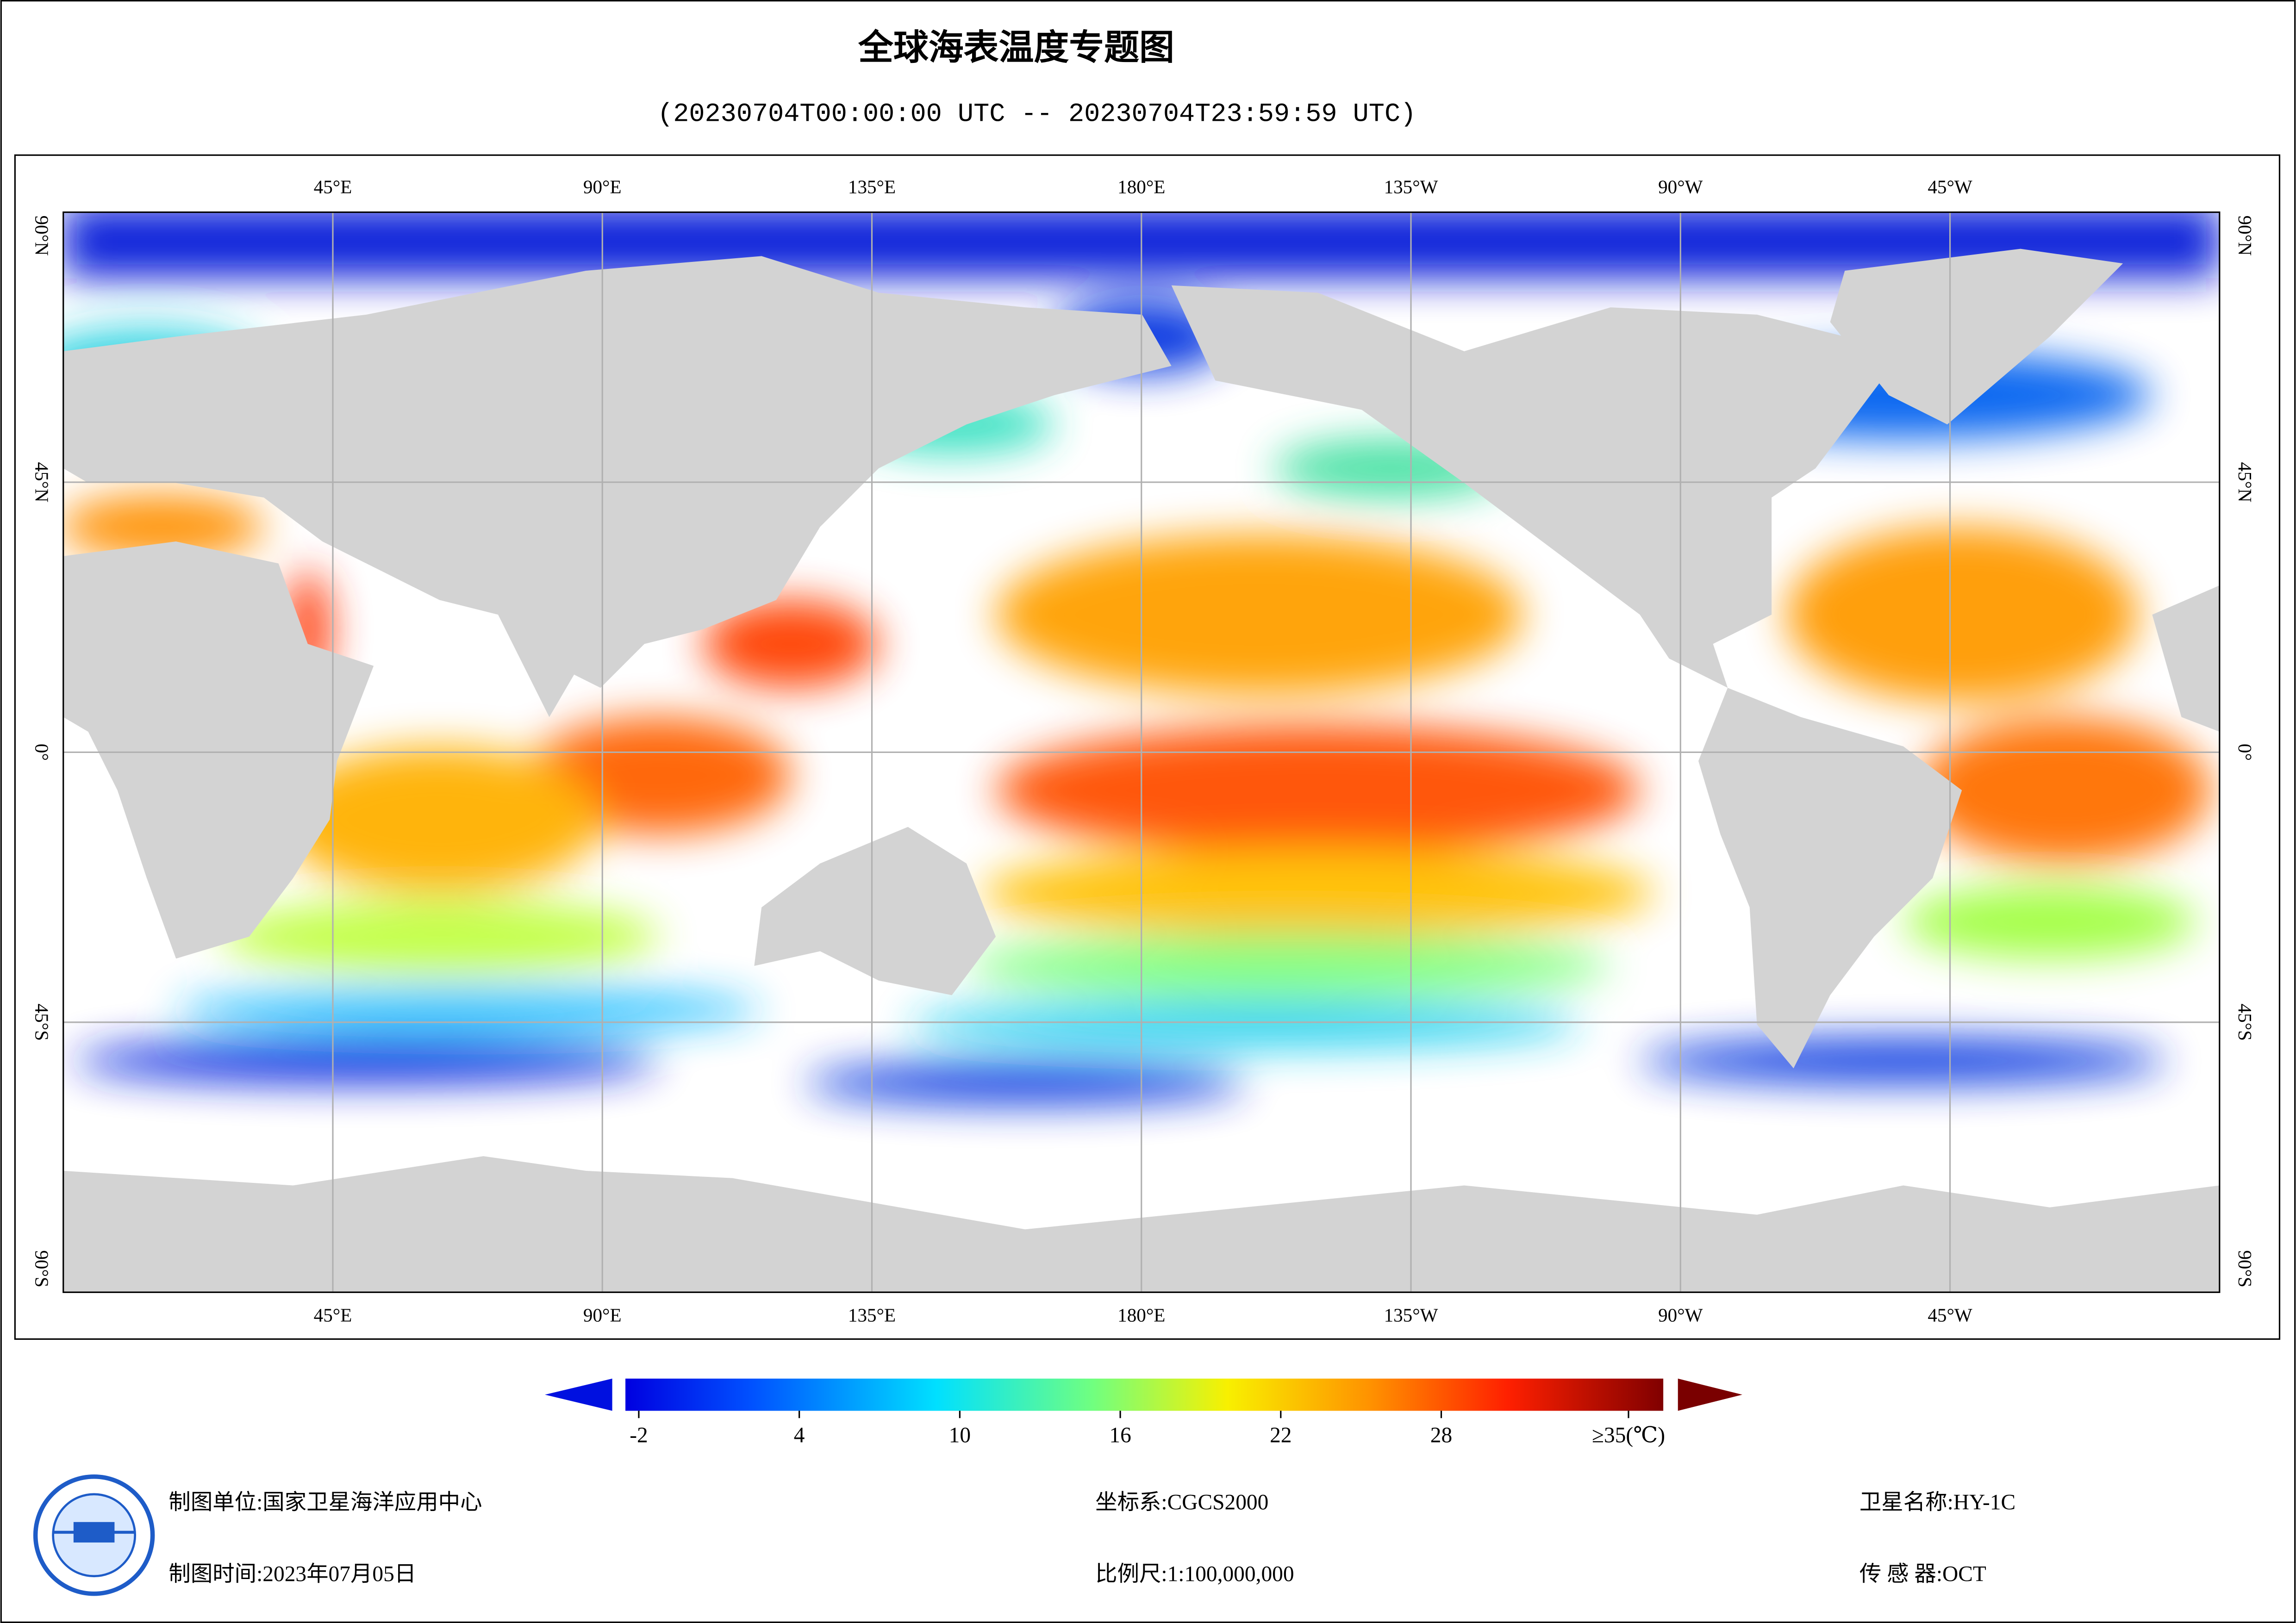  I want to click on colorbar-high-arrow, so click(1710, 1394).